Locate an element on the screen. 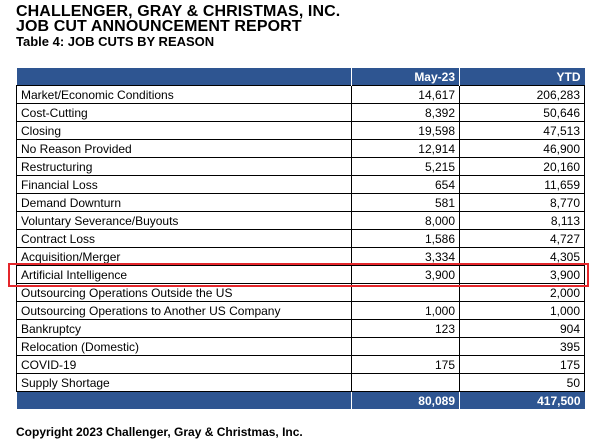 This screenshot has height=442, width=600. cell-ytd: 8,770 is located at coordinates (522, 202).